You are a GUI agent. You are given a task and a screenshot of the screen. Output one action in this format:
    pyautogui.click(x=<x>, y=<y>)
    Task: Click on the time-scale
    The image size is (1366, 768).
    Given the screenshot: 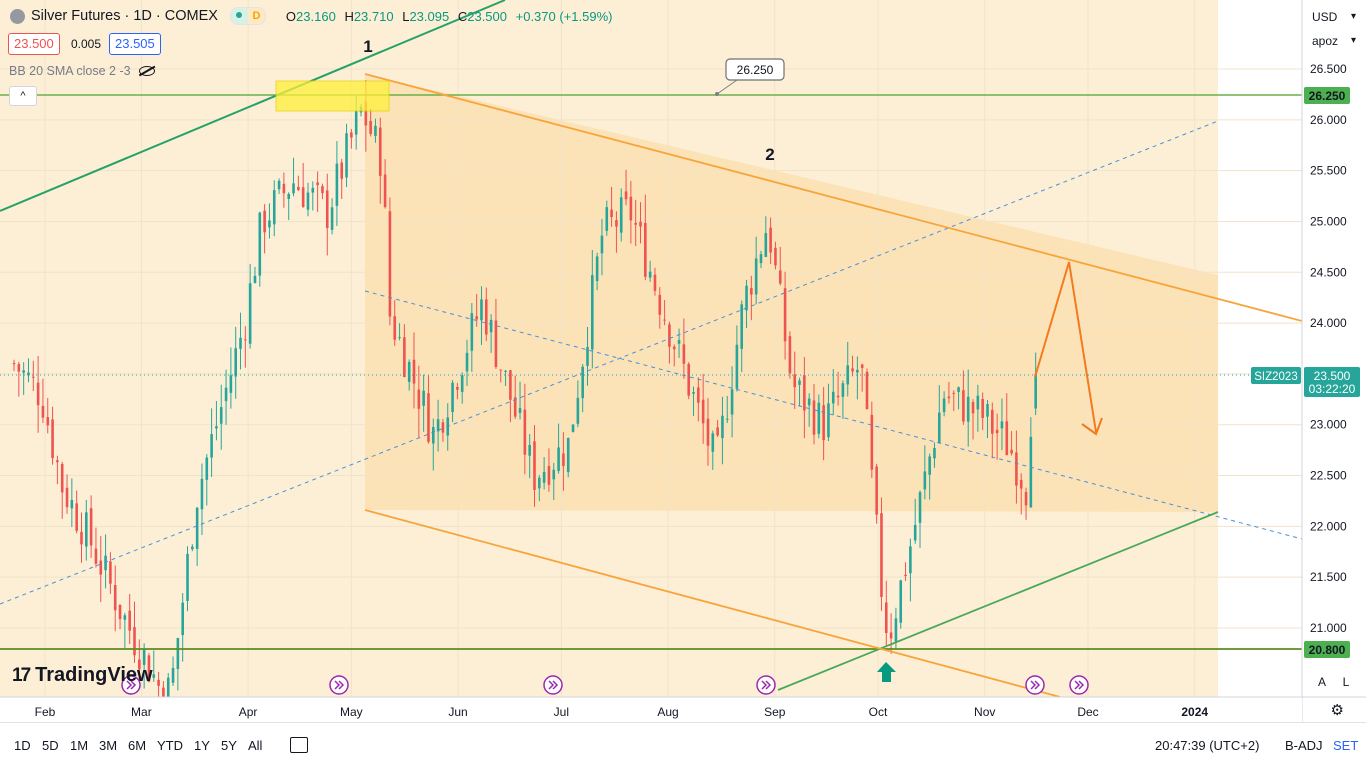 What is the action you would take?
    pyautogui.click(x=651, y=709)
    